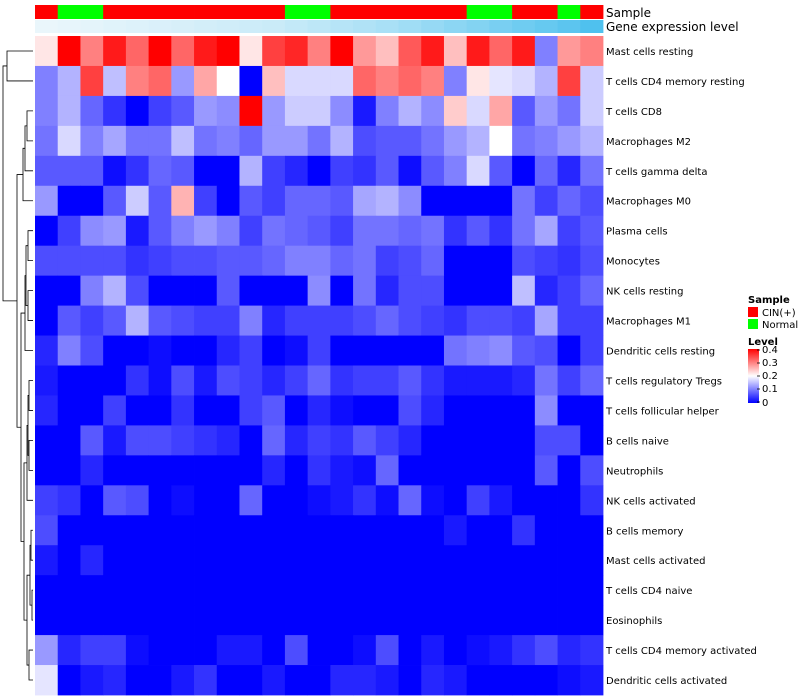 This screenshot has height=700, width=800. What do you see at coordinates (753, 324) in the screenshot?
I see `legend-swatch-normal` at bounding box center [753, 324].